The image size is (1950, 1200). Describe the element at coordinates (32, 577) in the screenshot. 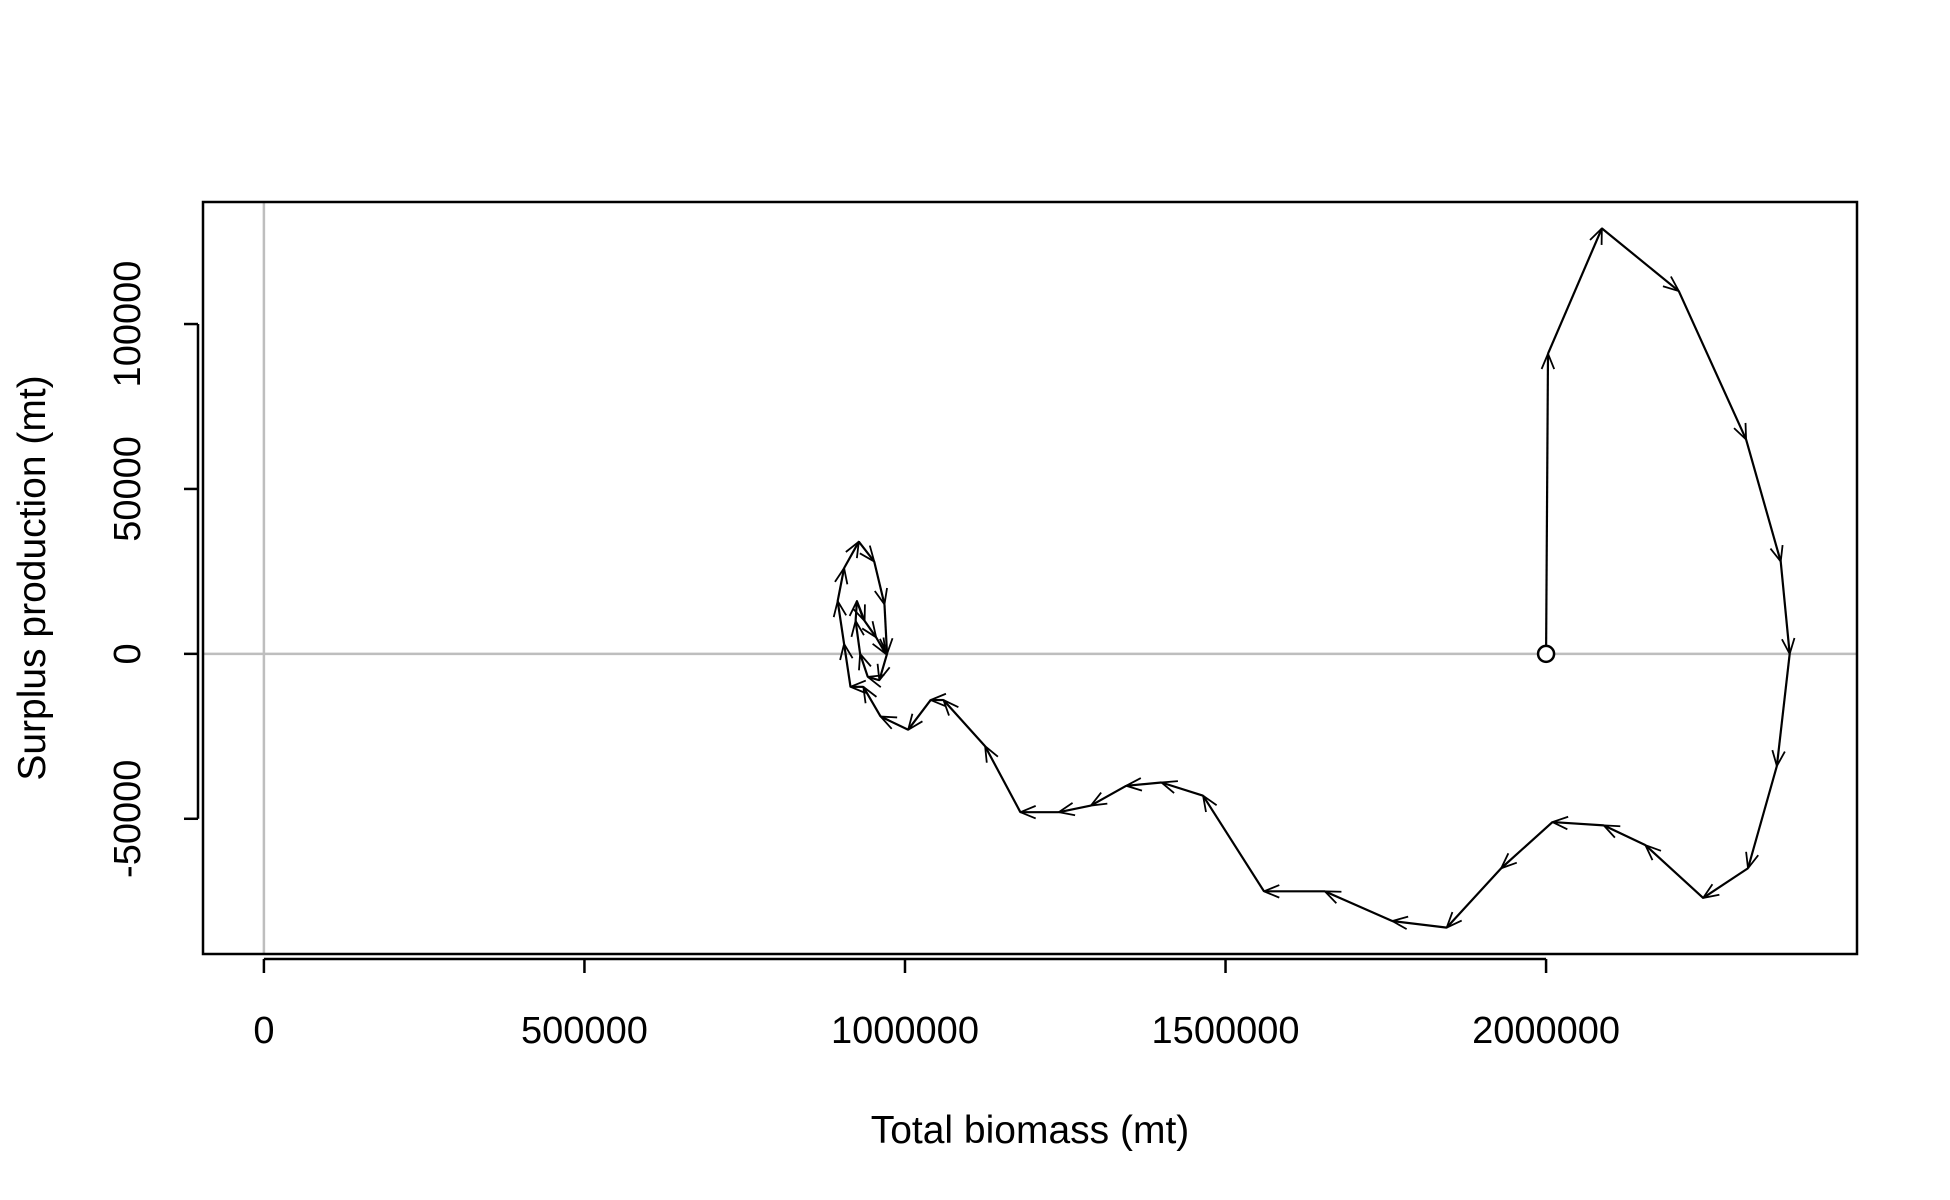

I see `y-axis-title: Surplus production (mt)` at that location.